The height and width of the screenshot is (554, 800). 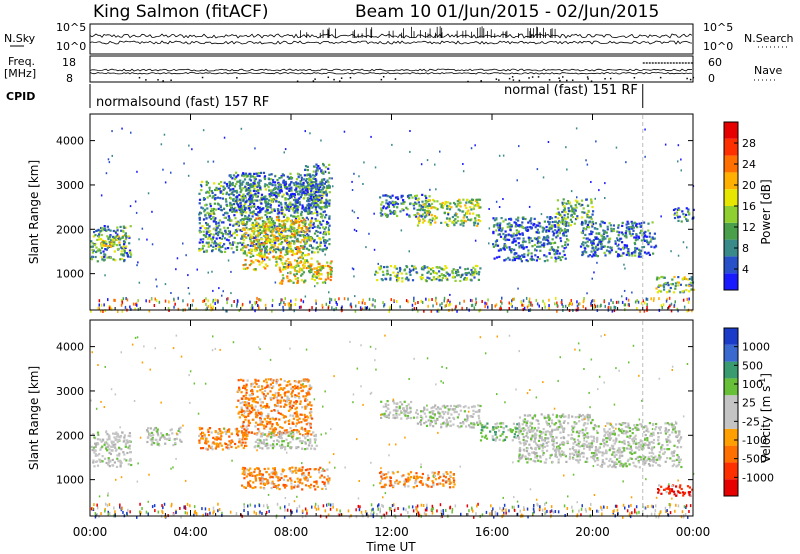 What do you see at coordinates (749, 227) in the screenshot?
I see `colorbar-tick-label: 12` at bounding box center [749, 227].